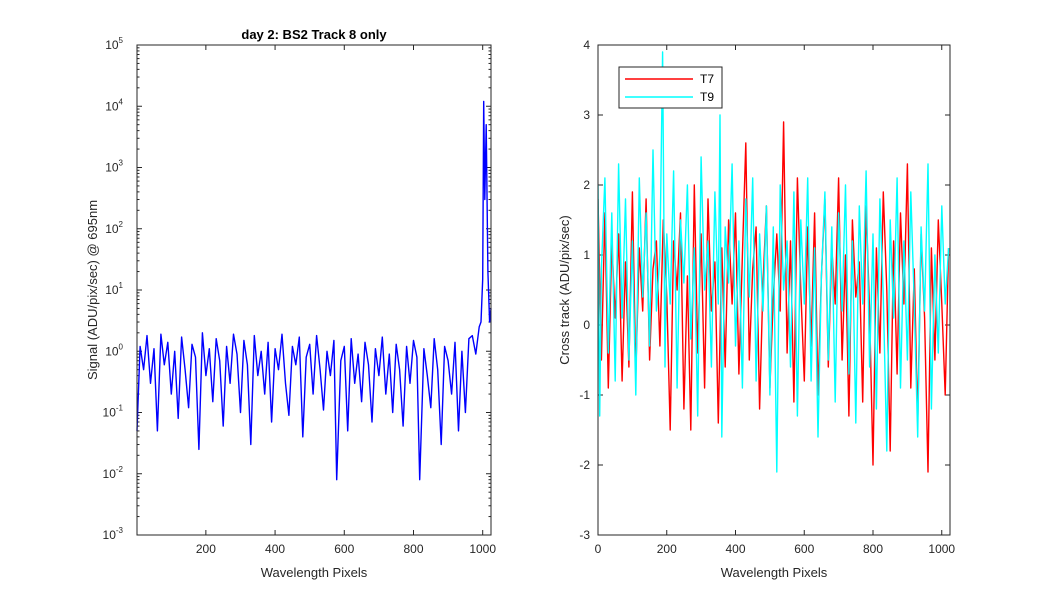 The image size is (1050, 600). Describe the element at coordinates (121, 163) in the screenshot. I see `y-tick-exp: 3` at that location.